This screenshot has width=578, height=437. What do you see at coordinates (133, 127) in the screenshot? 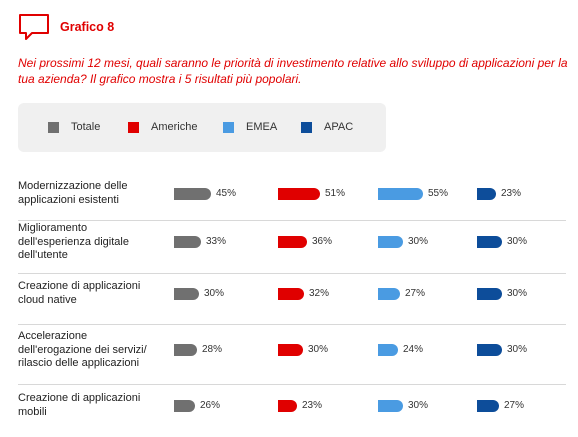
I see `legend-swatch-americhe` at bounding box center [133, 127].